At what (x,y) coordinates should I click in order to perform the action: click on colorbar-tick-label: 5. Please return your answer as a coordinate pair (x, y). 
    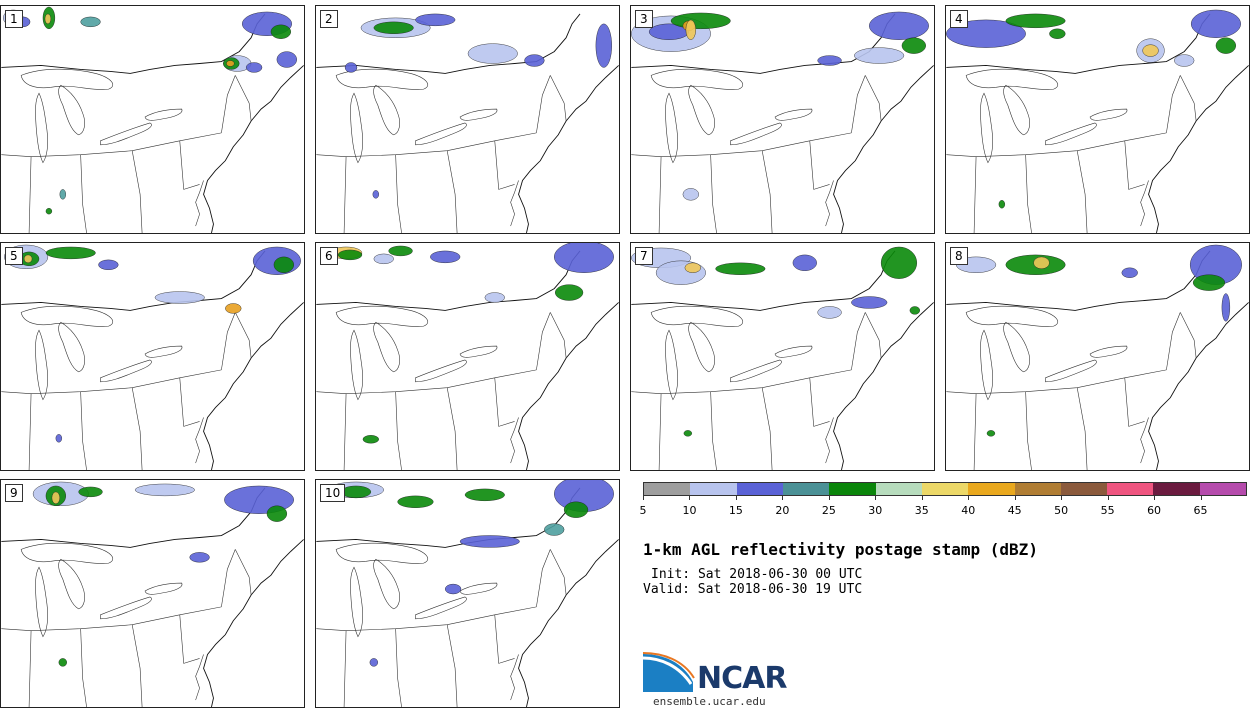
    Looking at the image, I should click on (643, 510).